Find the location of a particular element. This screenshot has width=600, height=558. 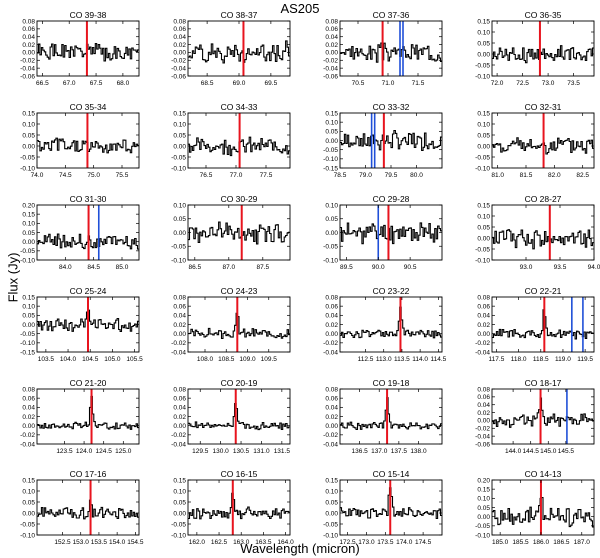

y-tick-label: -0.15 is located at coordinates (330, 168).